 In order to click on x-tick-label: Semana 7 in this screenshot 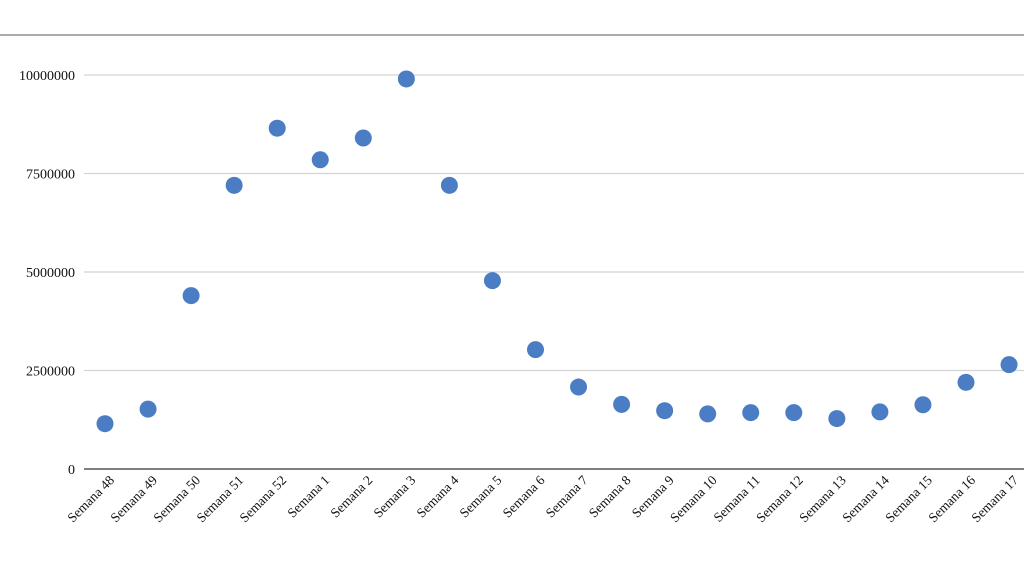, I will do `click(567, 496)`.